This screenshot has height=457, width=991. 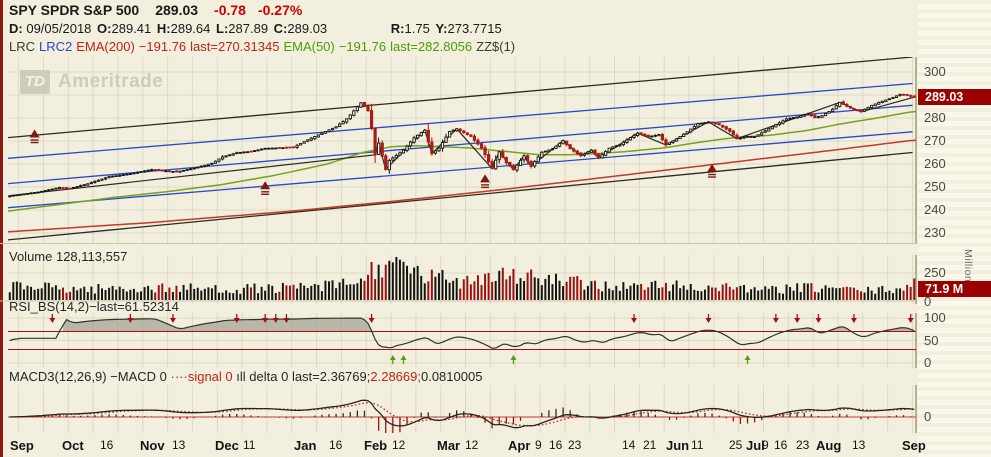 I want to click on last-volume-badge: 71.9 M, so click(x=954, y=289).